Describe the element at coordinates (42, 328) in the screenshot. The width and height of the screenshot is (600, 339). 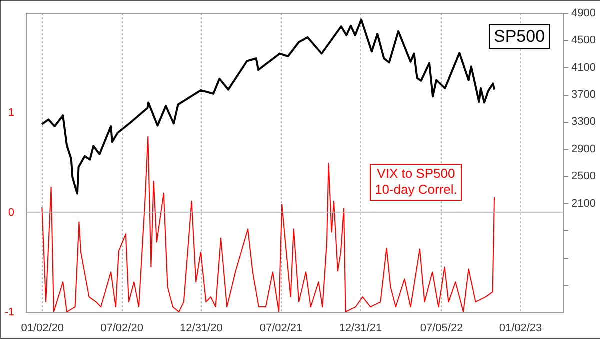
I see `x-tick-label: 01/02/20` at that location.